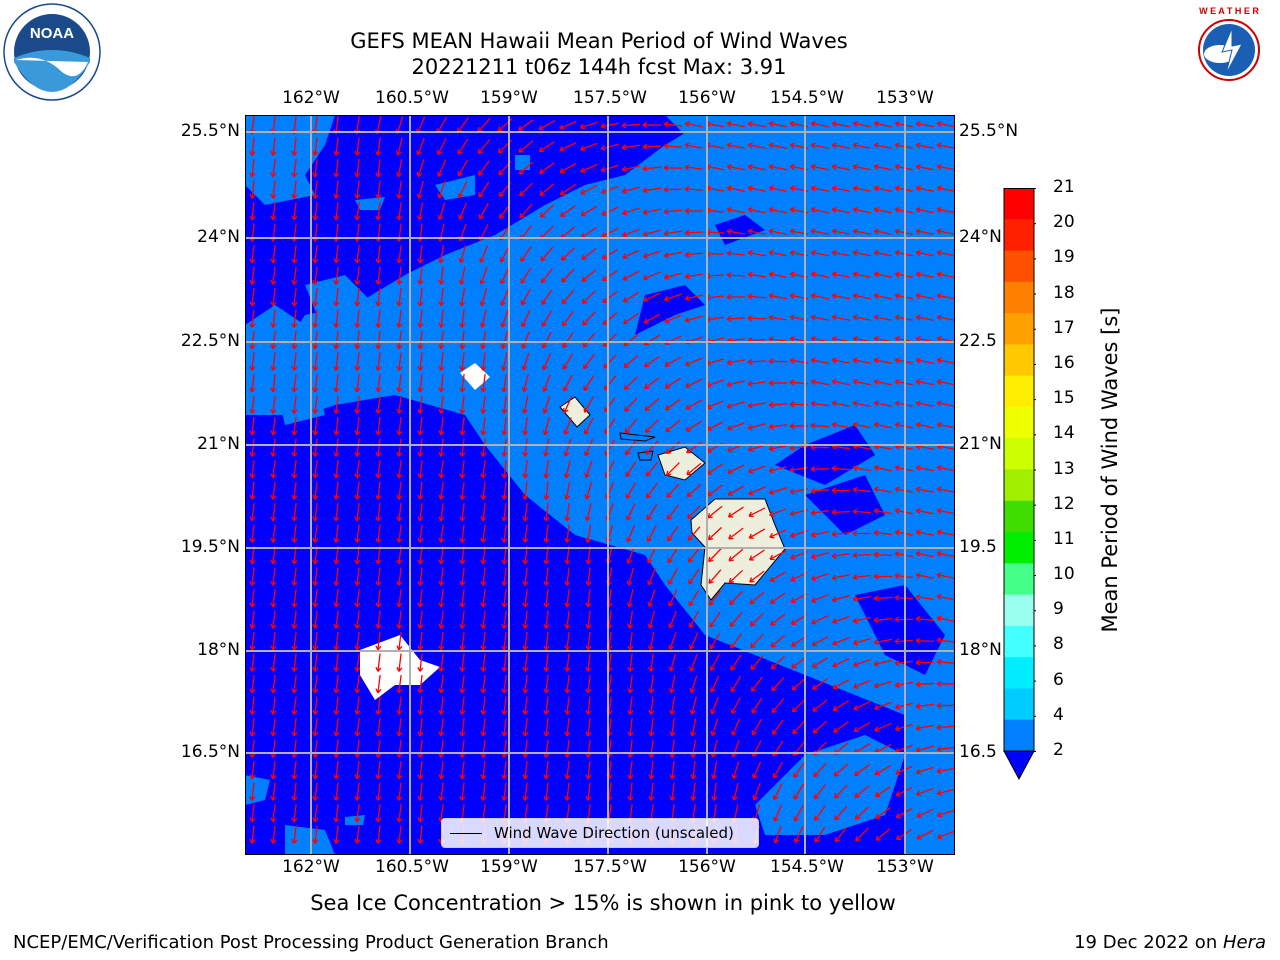 This screenshot has width=1280, height=960. Describe the element at coordinates (1170, 942) in the screenshot. I see `run-date: 19 Dec 2022 on Hera` at that location.